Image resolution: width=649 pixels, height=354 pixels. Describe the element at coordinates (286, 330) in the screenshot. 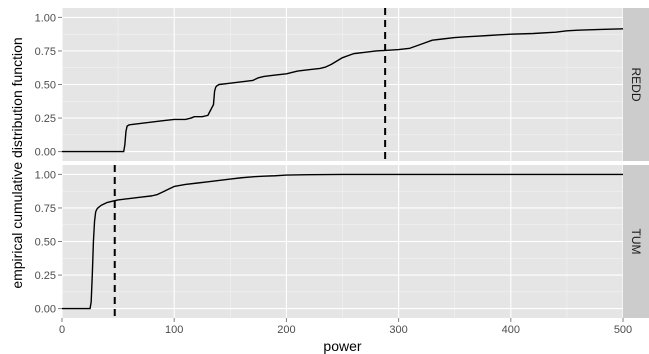

I see `x-tick-label: 200` at that location.